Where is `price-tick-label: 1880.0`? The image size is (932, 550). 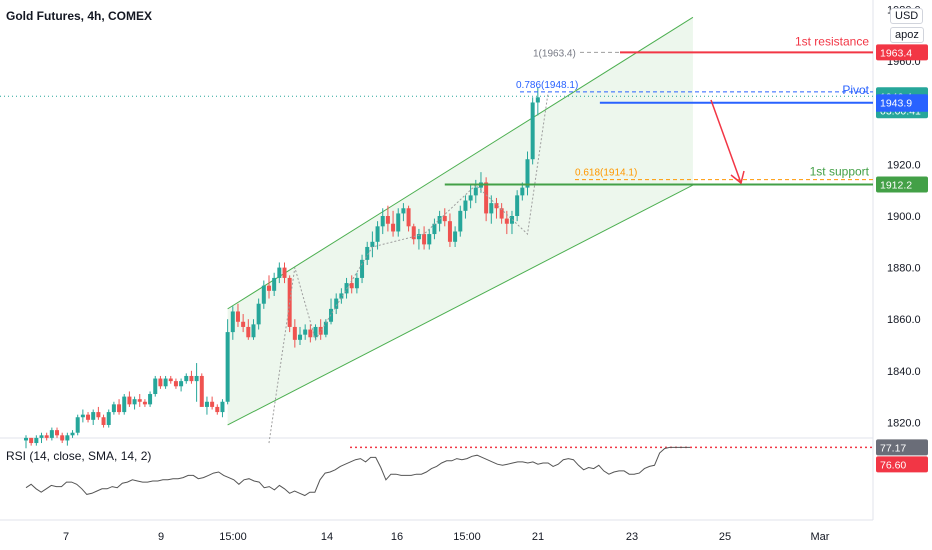
price-tick-label: 1880.0 is located at coordinates (904, 269).